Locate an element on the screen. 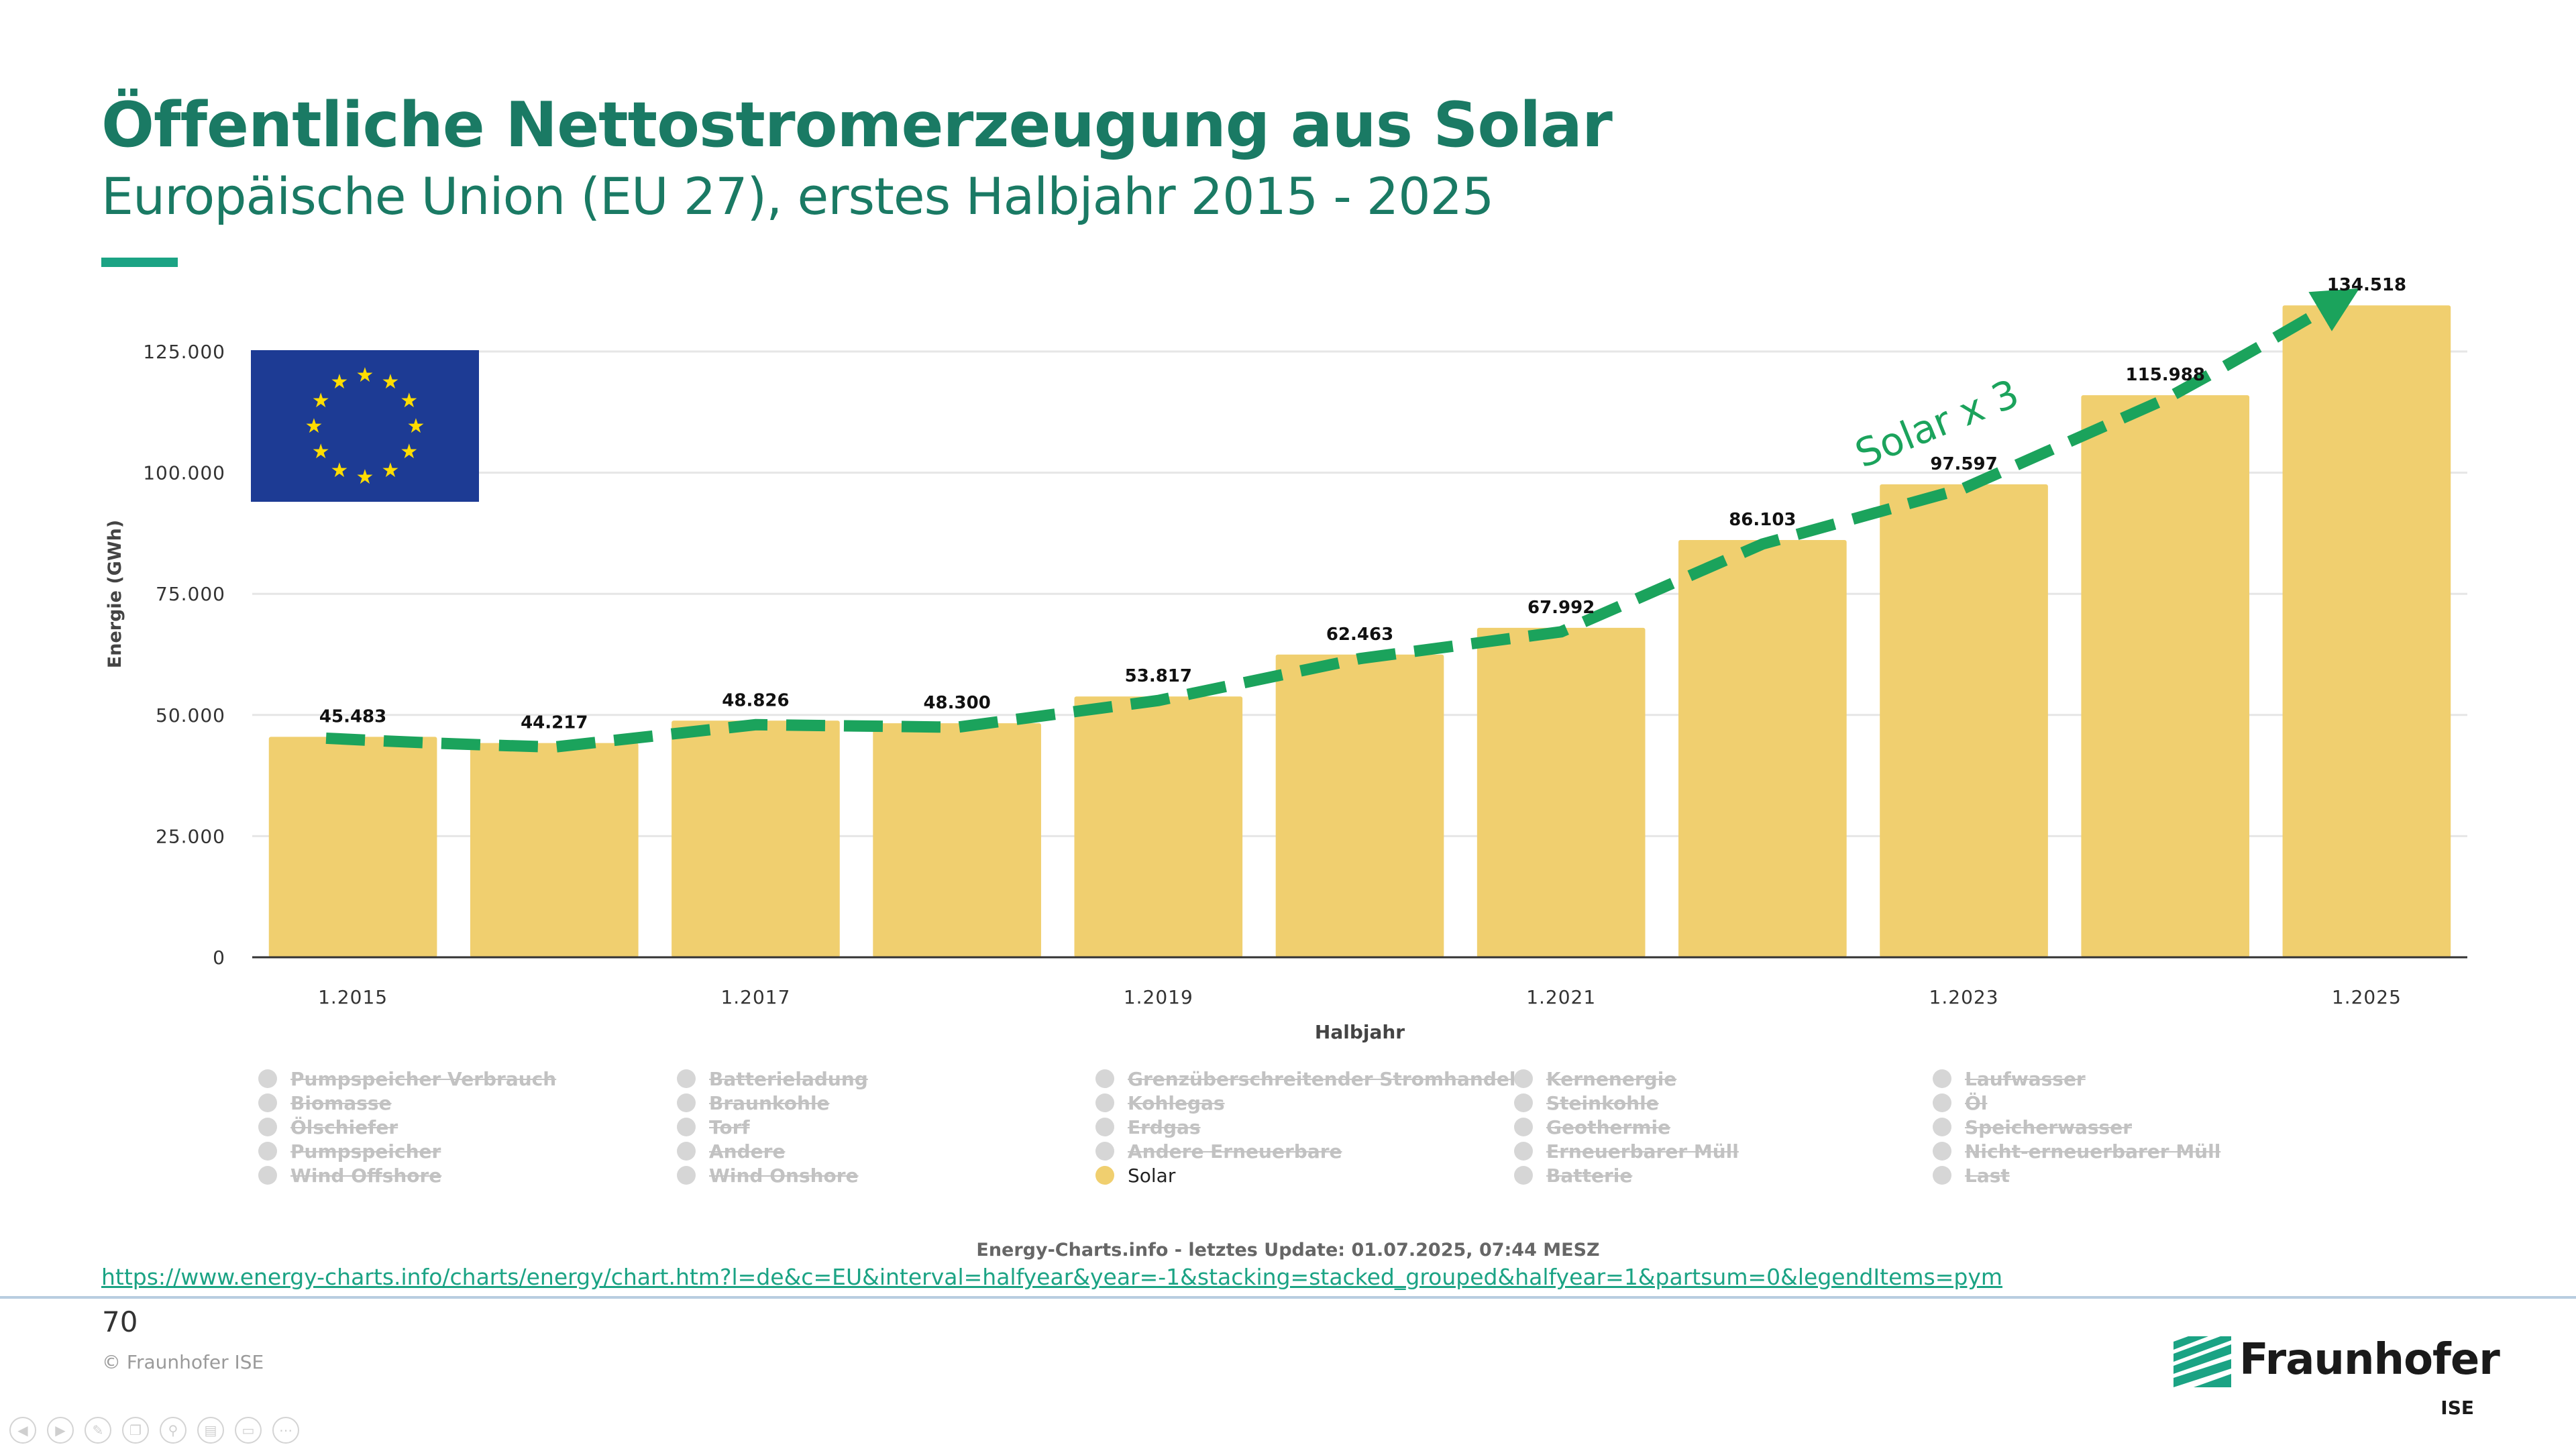  legend-label: Pumpspeicher is located at coordinates (365, 1151).